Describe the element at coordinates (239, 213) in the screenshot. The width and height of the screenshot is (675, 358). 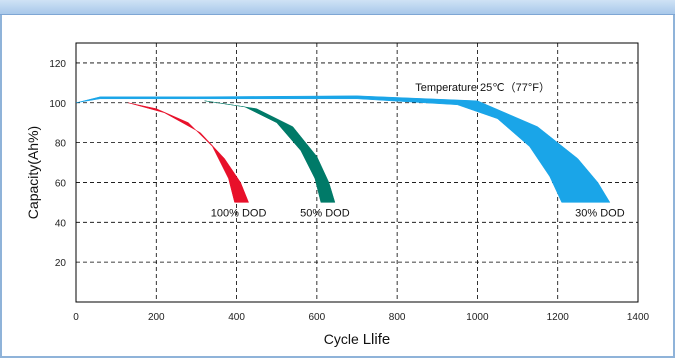
I see `series-label-0: 100% DOD` at that location.